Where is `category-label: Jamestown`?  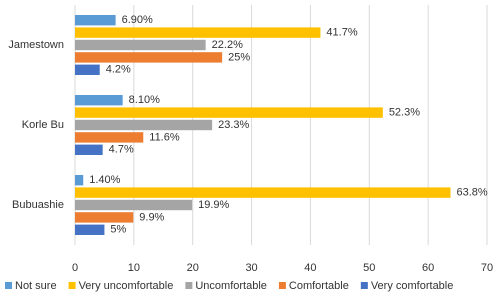 category-label: Jamestown is located at coordinates (36, 45).